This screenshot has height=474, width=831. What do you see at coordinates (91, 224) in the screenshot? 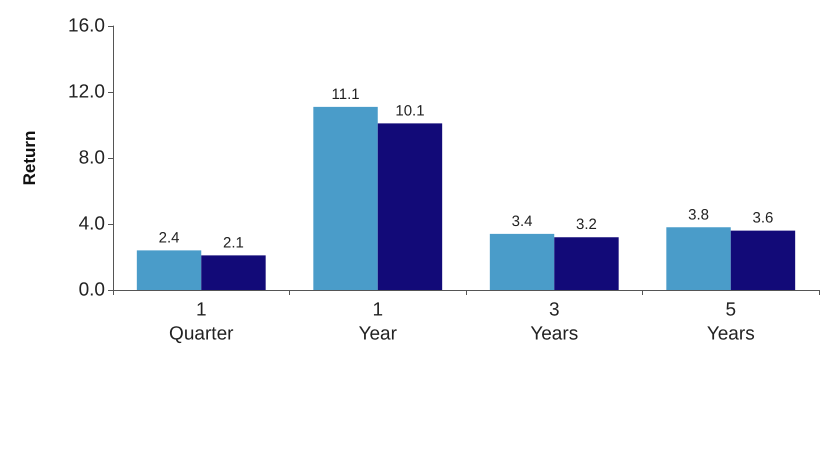
I see `y-tick-label: 4.0` at bounding box center [91, 224].